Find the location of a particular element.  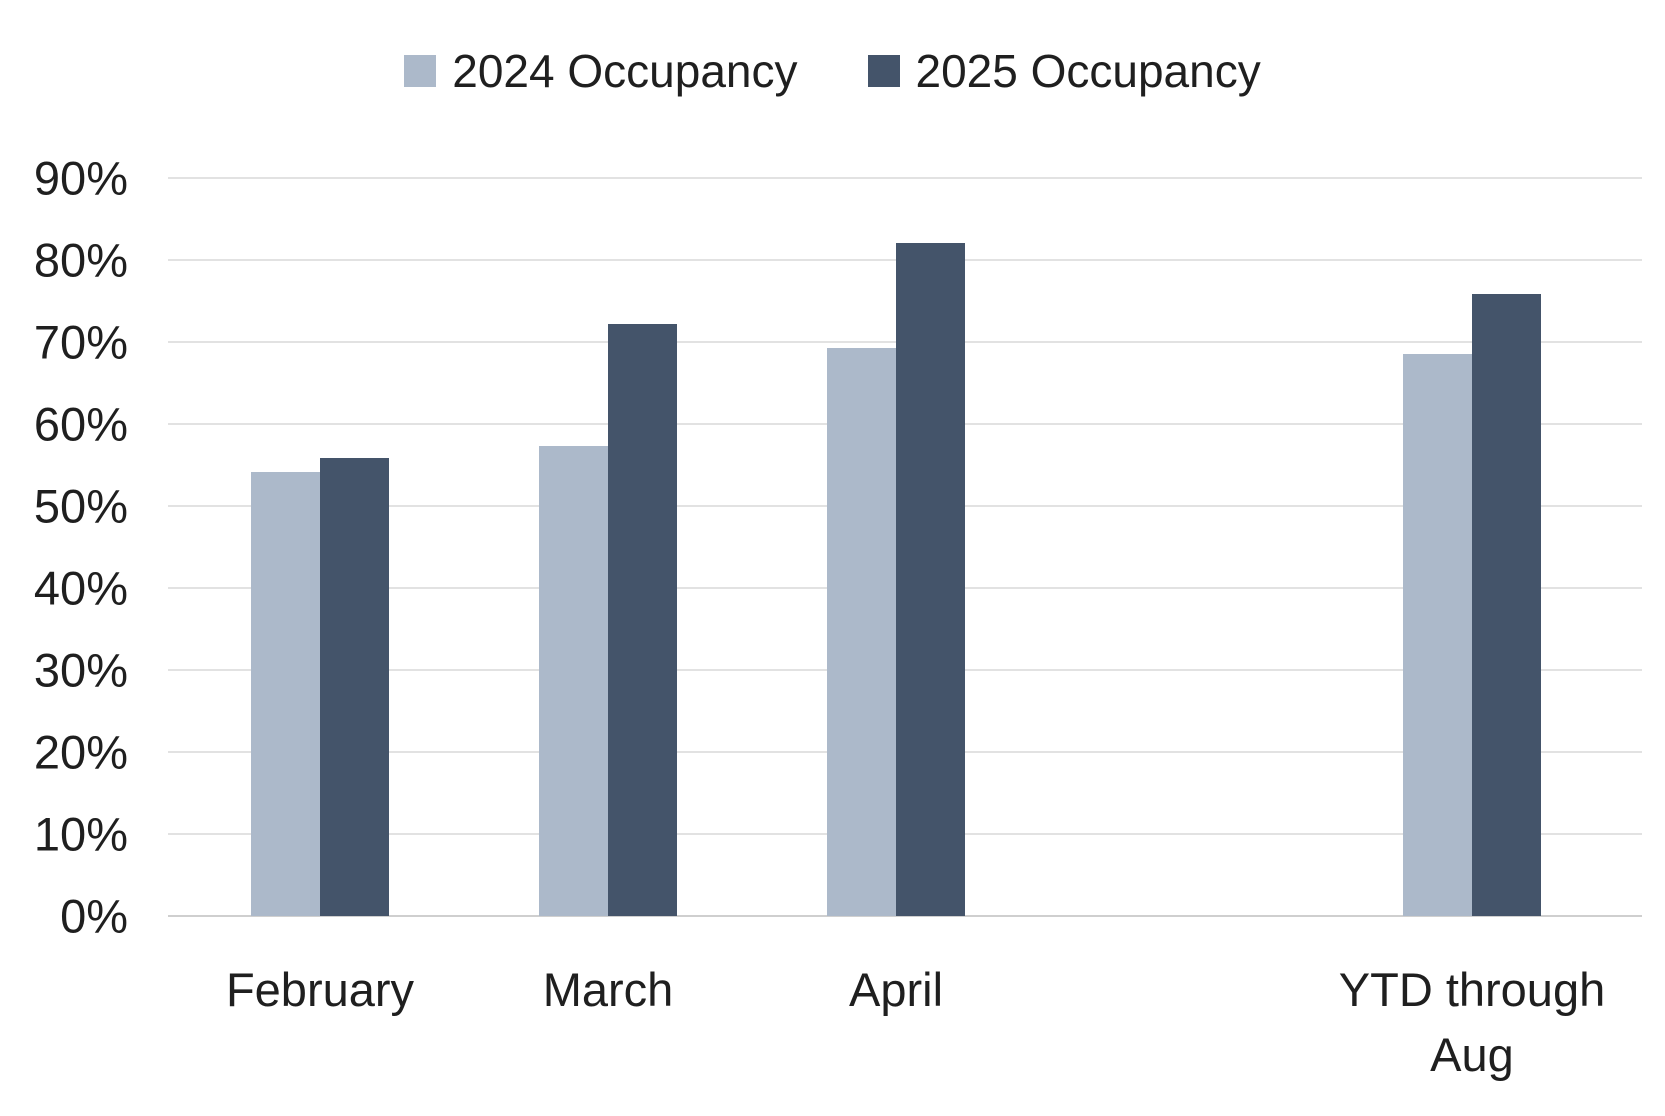

y-tick-label-40: 40% is located at coordinates (80, 588).